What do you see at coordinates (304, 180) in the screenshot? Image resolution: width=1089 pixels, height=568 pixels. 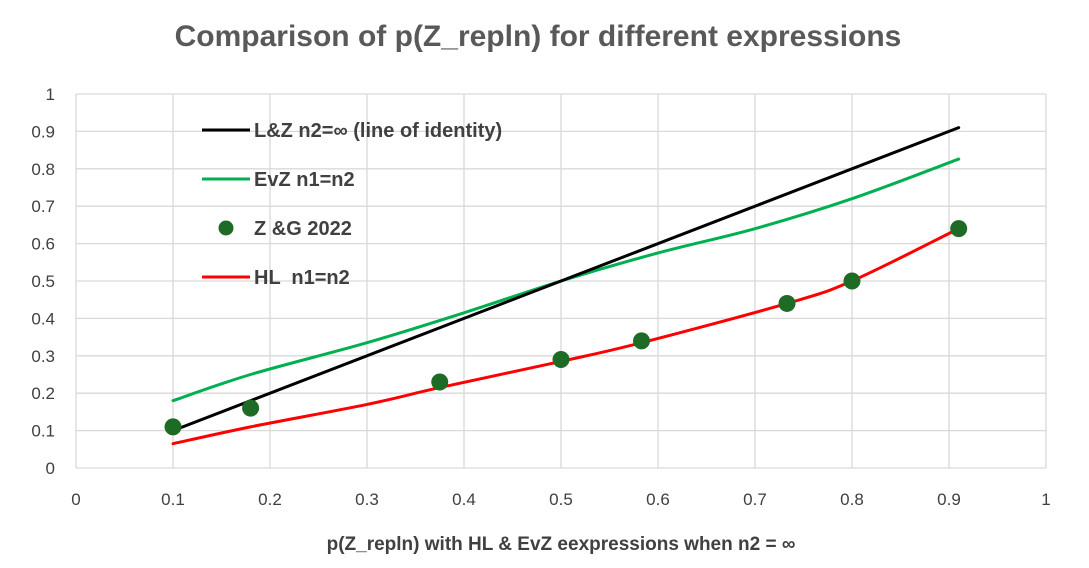 I see `legend-label-evz: EvZ n1=n2` at bounding box center [304, 180].